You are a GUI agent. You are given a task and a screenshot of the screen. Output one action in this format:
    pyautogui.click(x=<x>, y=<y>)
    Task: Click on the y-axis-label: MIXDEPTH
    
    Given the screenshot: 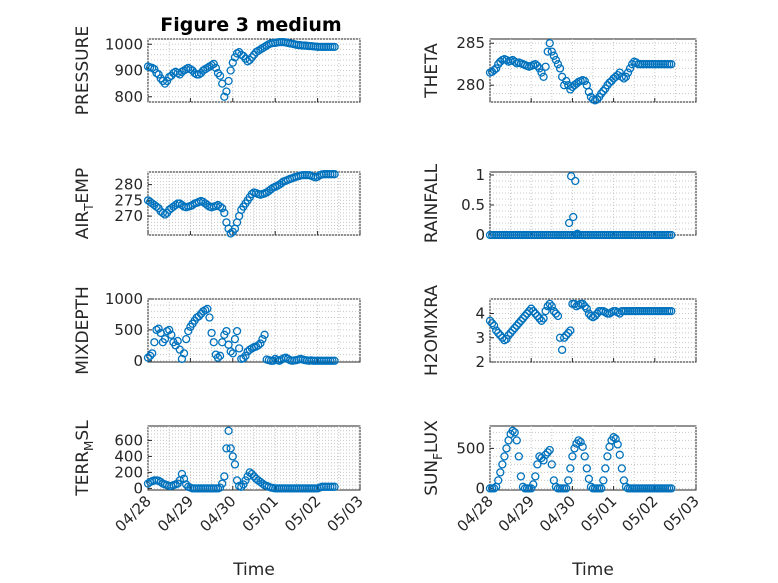 What is the action you would take?
    pyautogui.click(x=83, y=330)
    